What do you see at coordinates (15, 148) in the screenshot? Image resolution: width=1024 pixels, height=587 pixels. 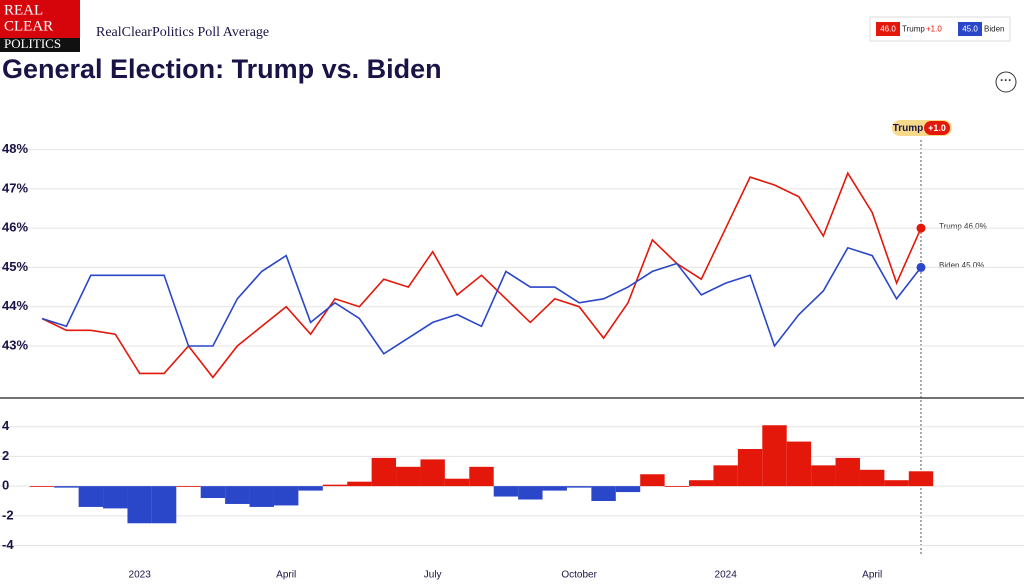 I see `y-tick-label: 48%` at bounding box center [15, 148].